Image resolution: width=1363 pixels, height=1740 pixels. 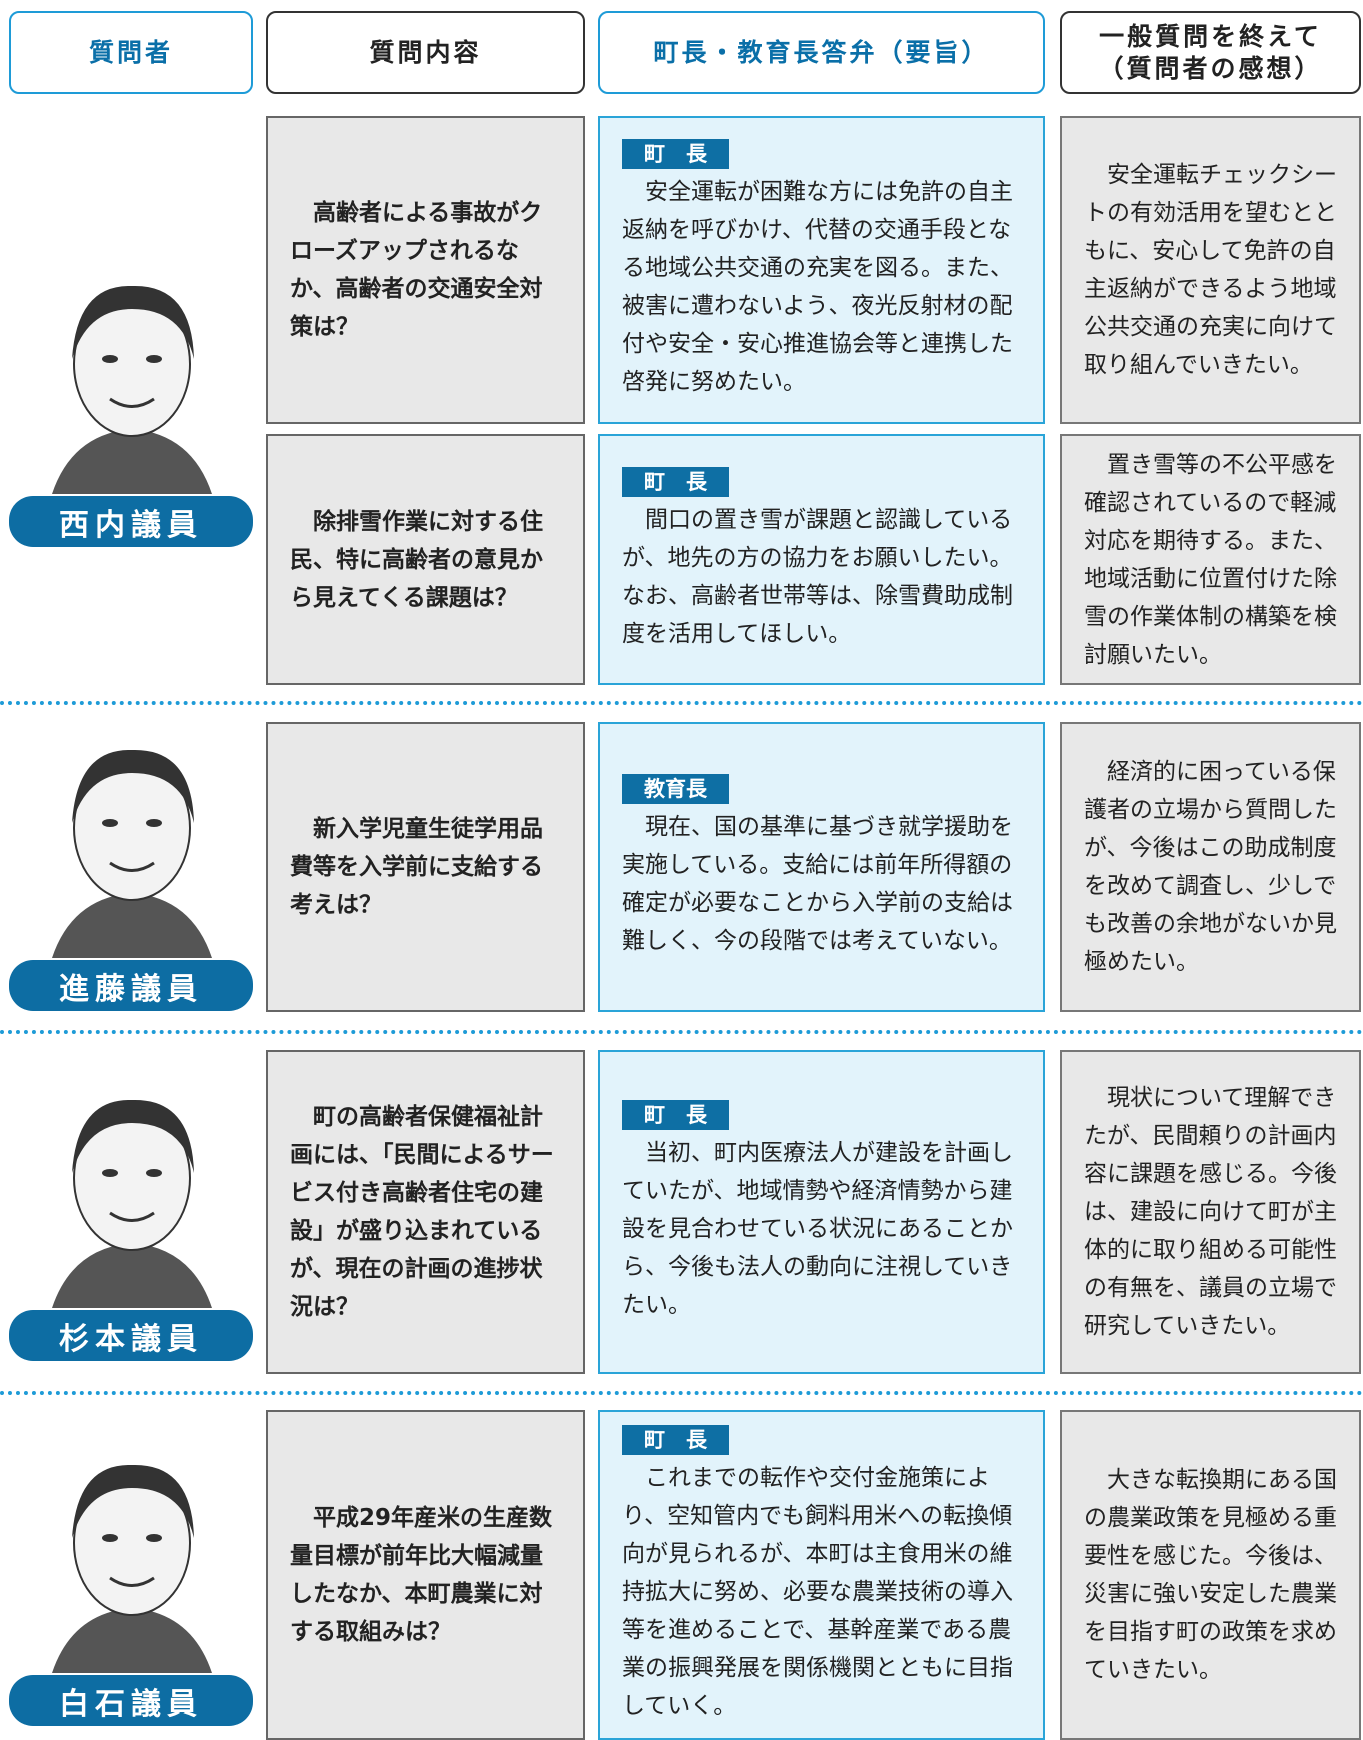 What do you see at coordinates (131, 985) in the screenshot?
I see `speaker-name: 進藤議員` at bounding box center [131, 985].